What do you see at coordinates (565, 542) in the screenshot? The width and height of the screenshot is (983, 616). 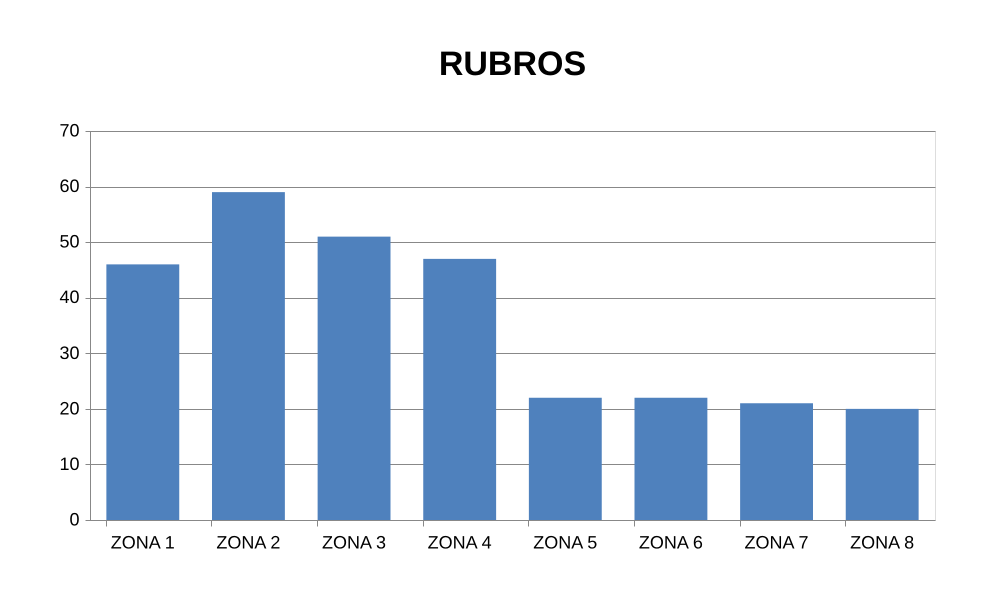 I see `x-tick-label: ZONA 5` at bounding box center [565, 542].